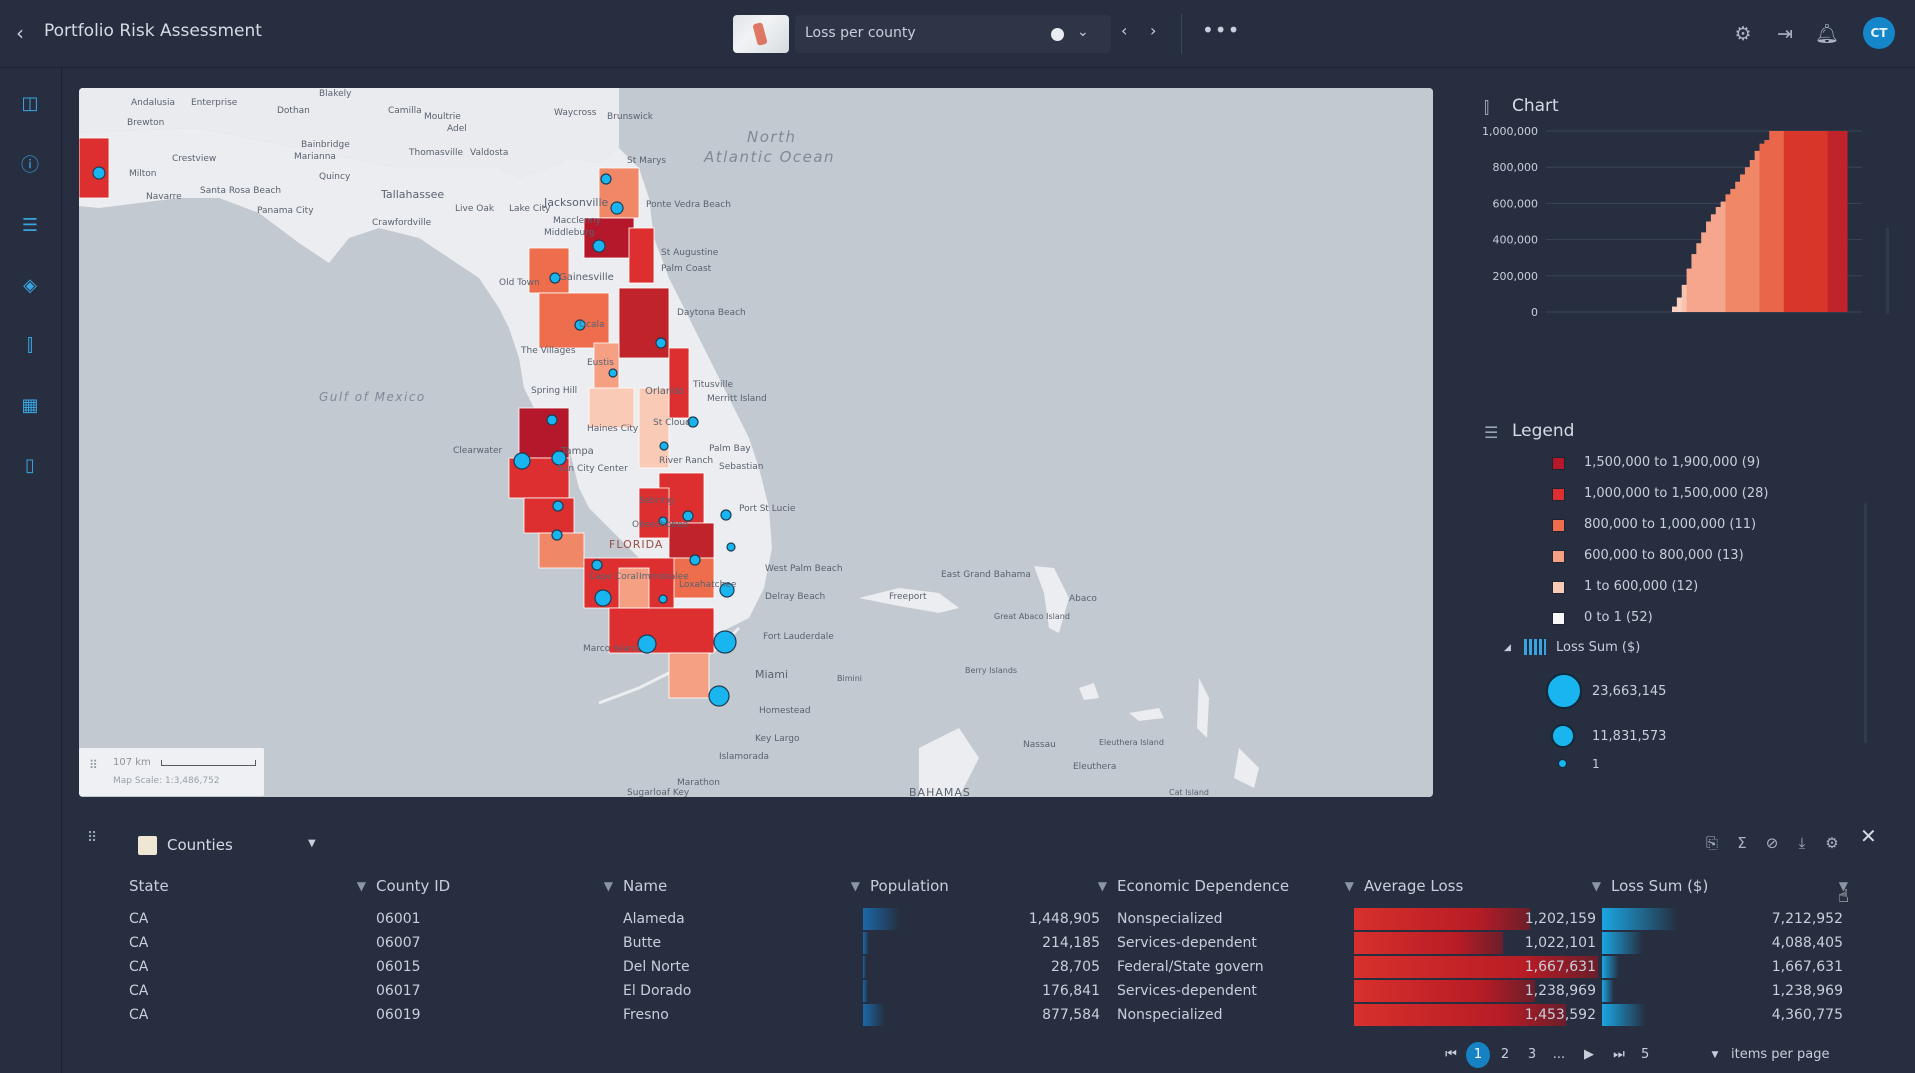 This screenshot has width=1915, height=1073. What do you see at coordinates (761, 34) in the screenshot?
I see `map-thumbnail` at bounding box center [761, 34].